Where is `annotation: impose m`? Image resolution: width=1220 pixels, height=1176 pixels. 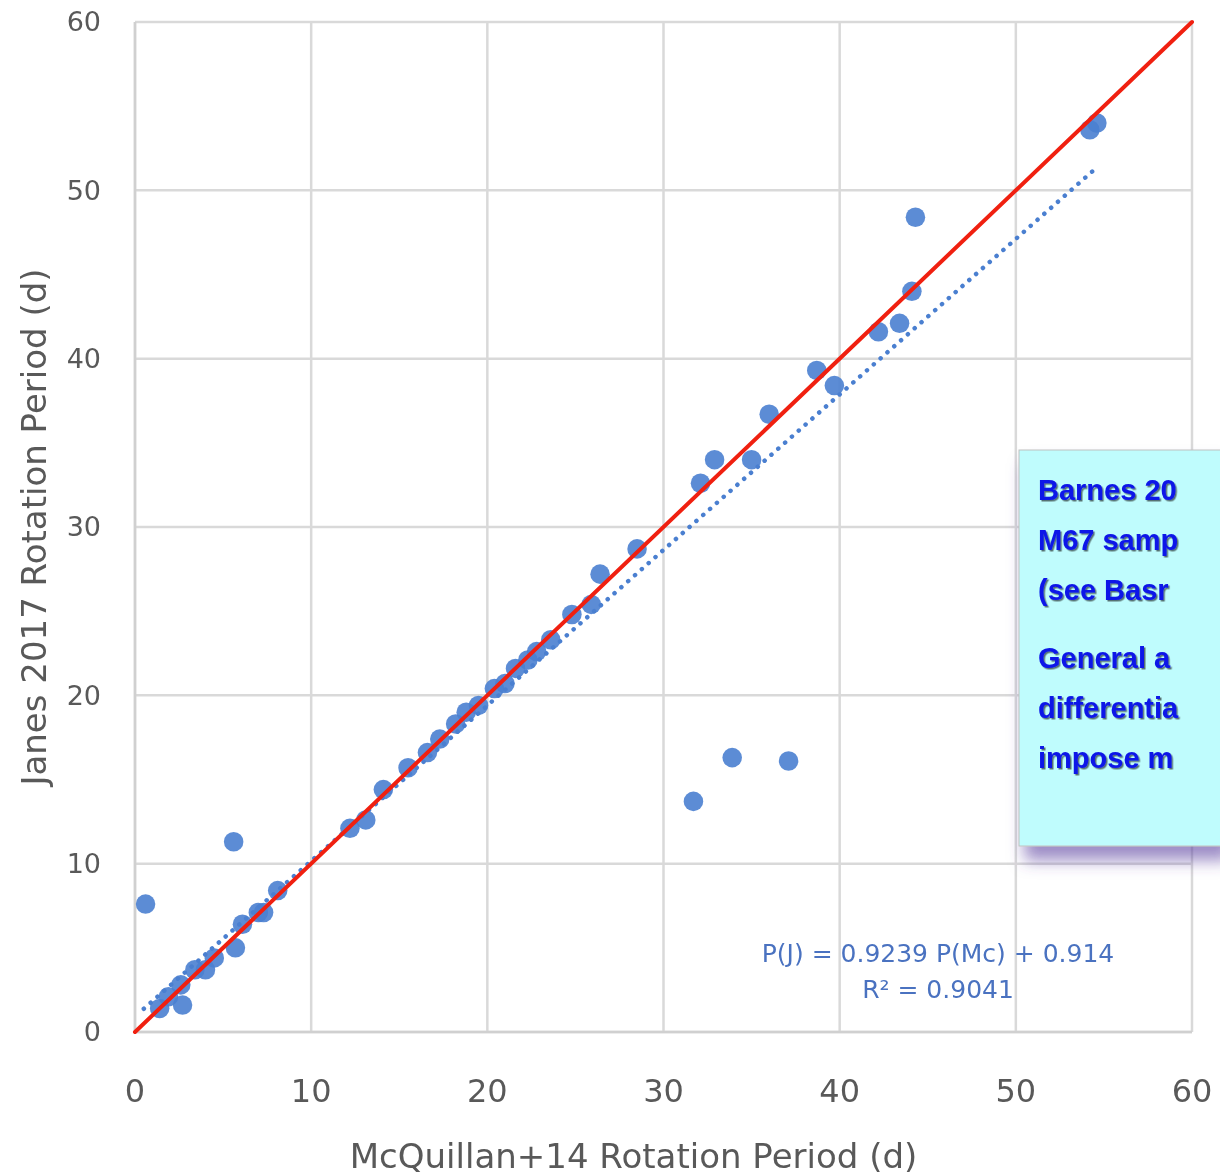
annotation: impose m is located at coordinates (1106, 758).